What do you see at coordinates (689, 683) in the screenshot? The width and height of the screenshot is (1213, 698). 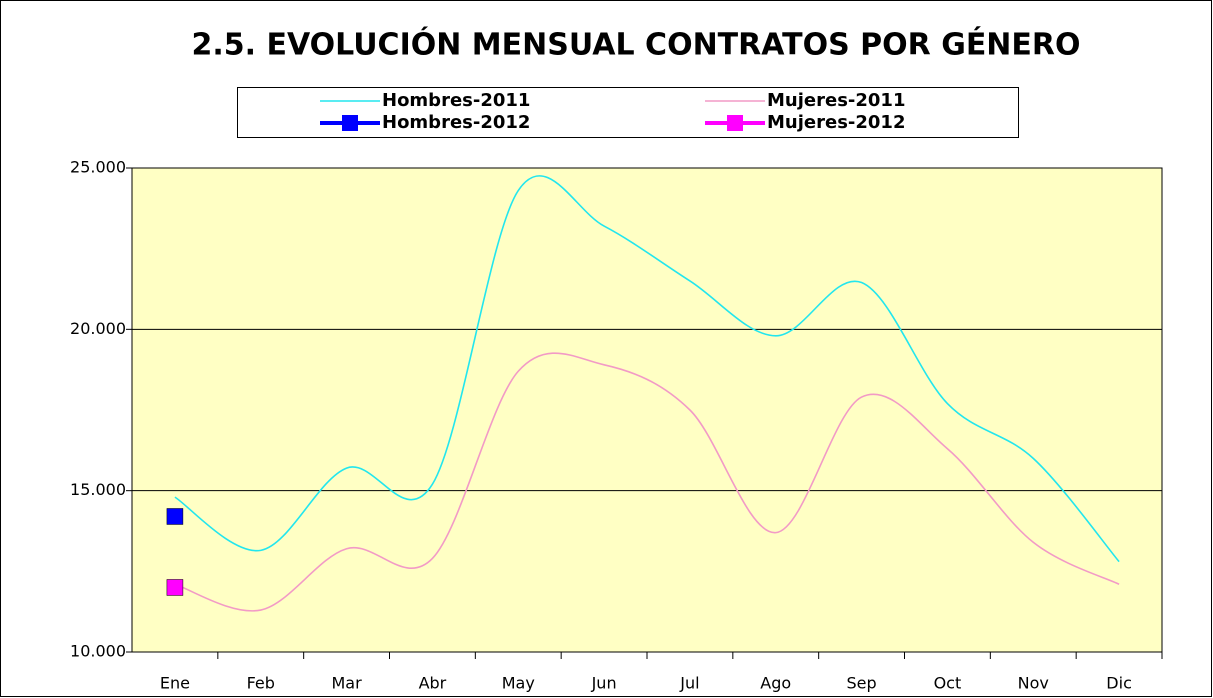 I see `x-tick-label: Jul` at bounding box center [689, 683].